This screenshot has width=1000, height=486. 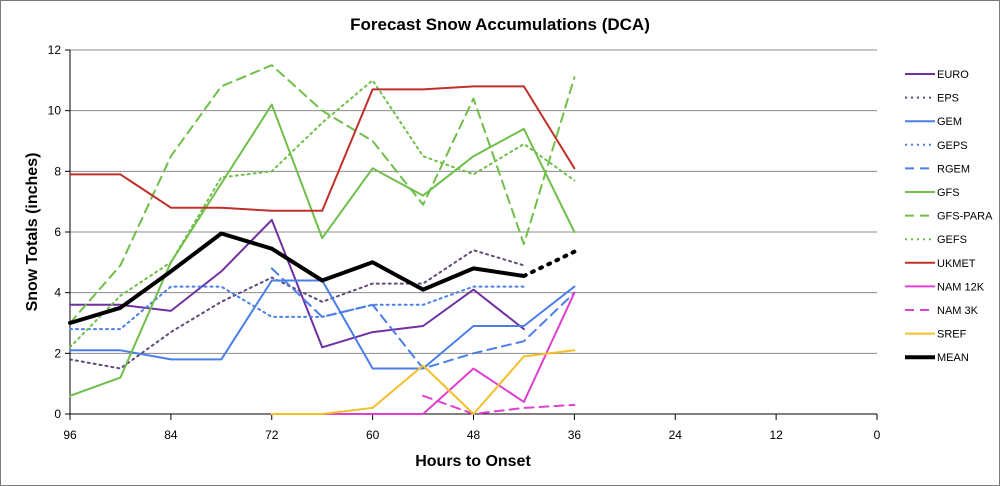 What do you see at coordinates (948, 193) in the screenshot?
I see `legend-label: GFS` at bounding box center [948, 193].